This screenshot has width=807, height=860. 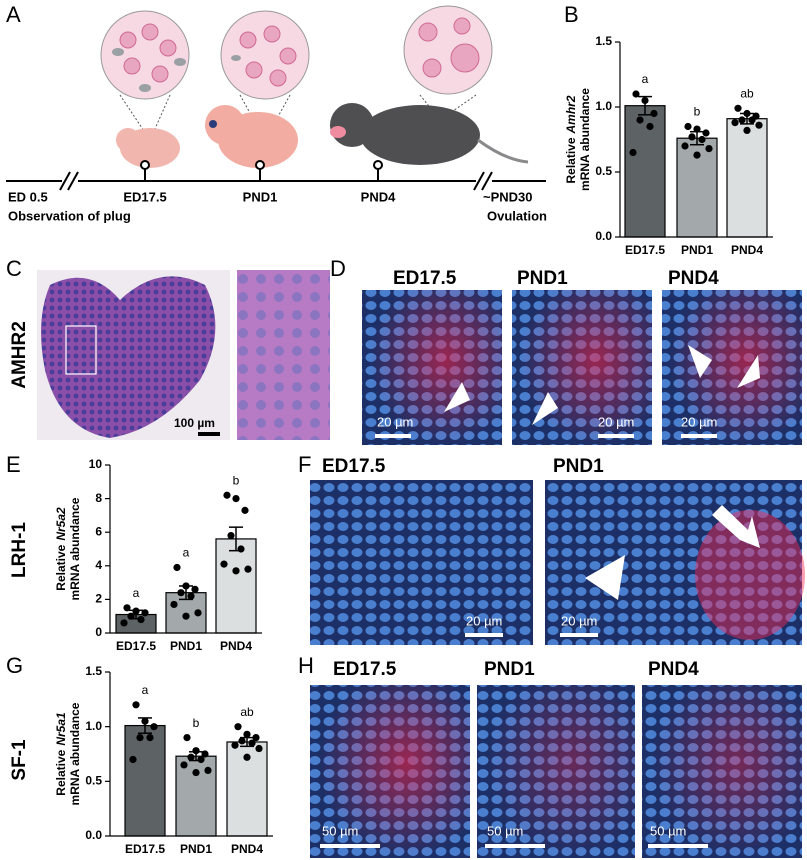 I want to click on significance-letter: ab, so click(x=747, y=93).